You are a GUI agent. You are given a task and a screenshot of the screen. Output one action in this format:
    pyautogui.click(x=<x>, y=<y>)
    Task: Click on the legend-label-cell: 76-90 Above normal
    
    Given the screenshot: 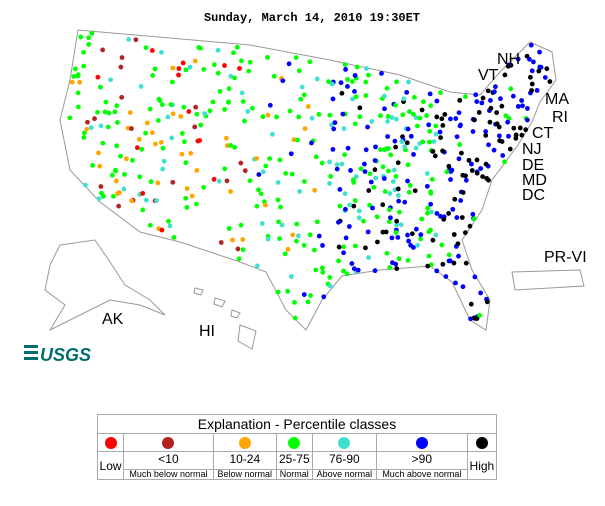 What is the action you would take?
    pyautogui.click(x=344, y=465)
    